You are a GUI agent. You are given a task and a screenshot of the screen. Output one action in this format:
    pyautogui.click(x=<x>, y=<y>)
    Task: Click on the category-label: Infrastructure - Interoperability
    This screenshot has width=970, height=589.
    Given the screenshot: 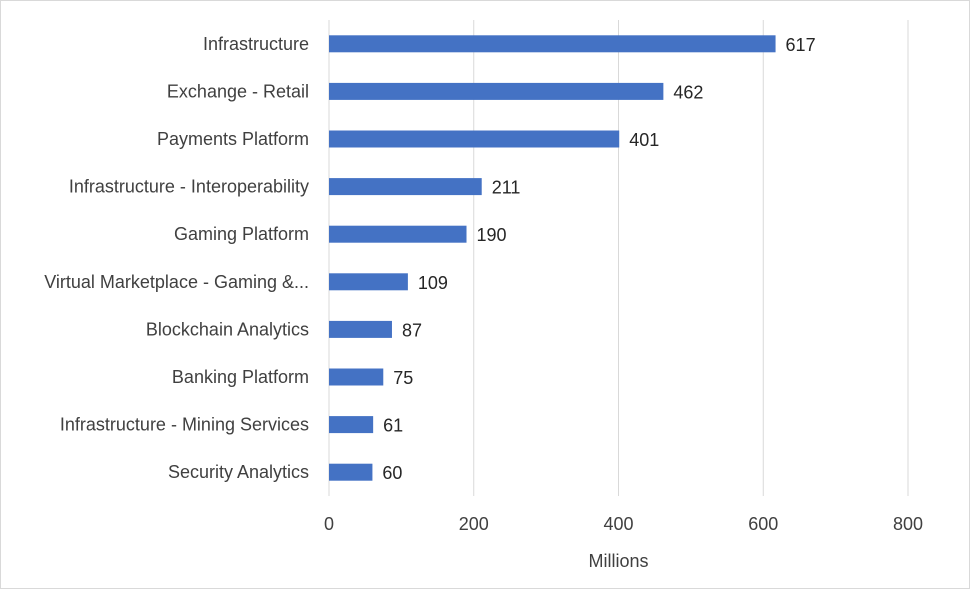 What is the action you would take?
    pyautogui.click(x=189, y=187)
    